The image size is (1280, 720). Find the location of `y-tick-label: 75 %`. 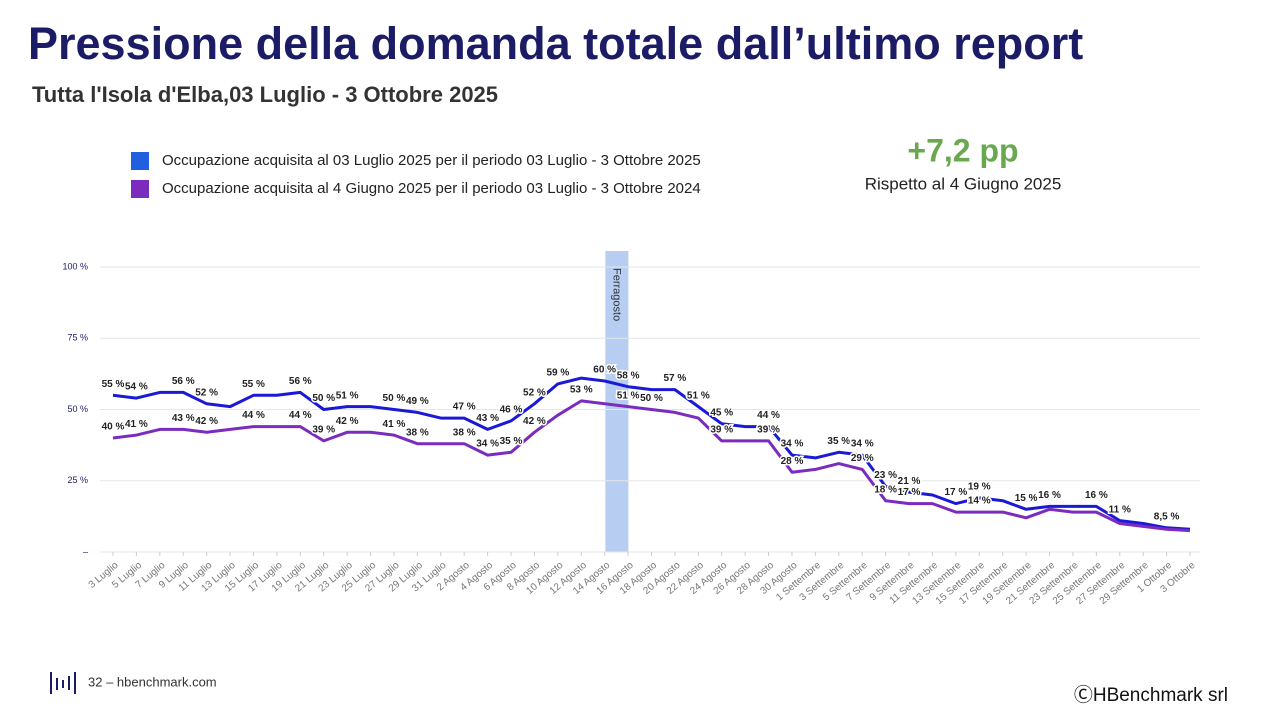

y-tick-label: 75 % is located at coordinates (77, 338).